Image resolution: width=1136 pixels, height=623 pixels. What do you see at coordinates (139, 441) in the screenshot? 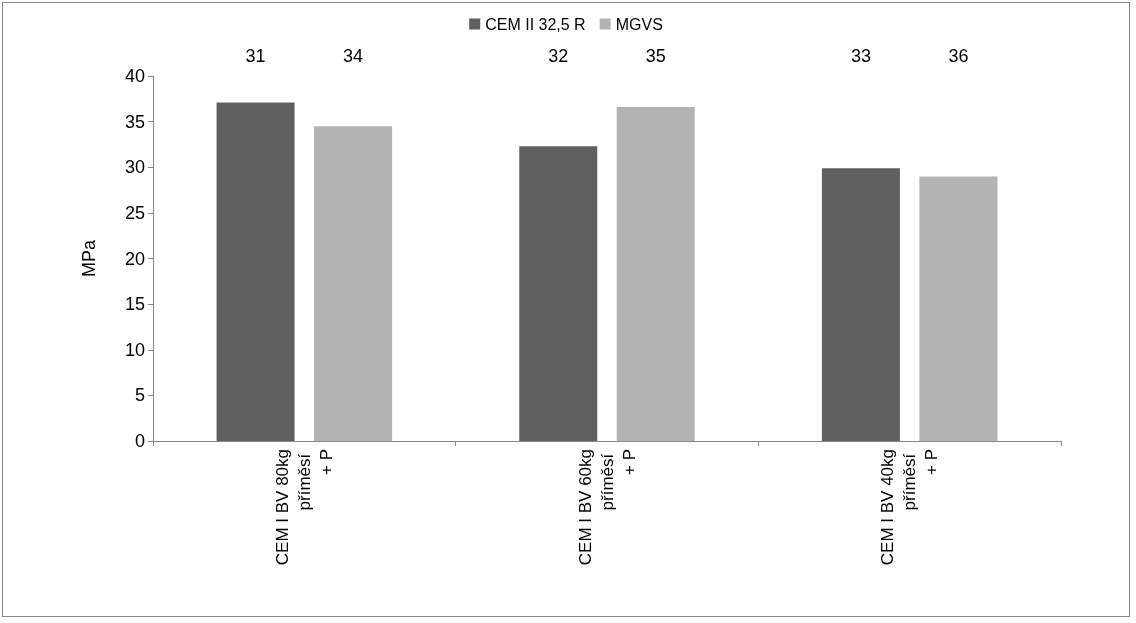
I see `y-tick-label: 0` at bounding box center [139, 441].